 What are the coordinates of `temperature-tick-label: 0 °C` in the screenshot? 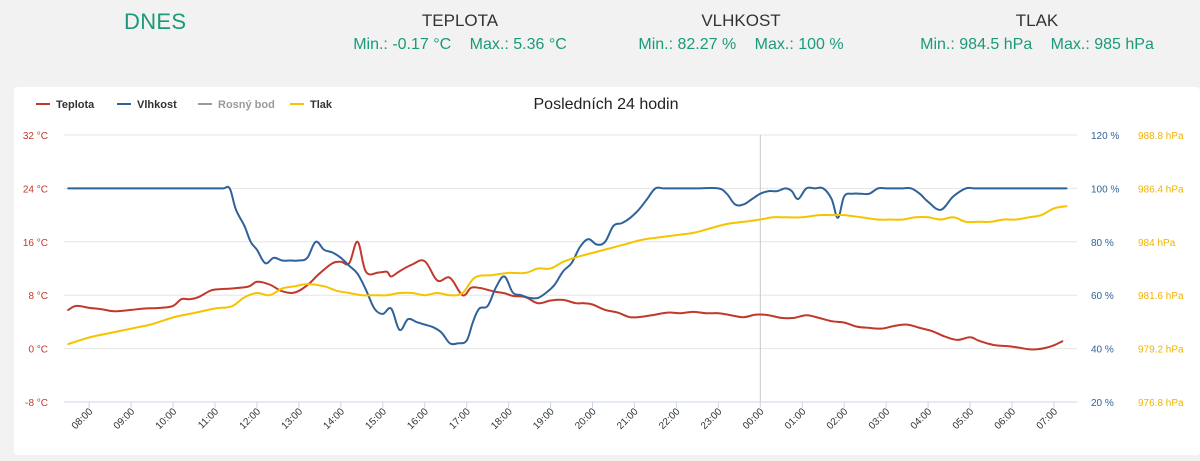 It's located at (38, 350).